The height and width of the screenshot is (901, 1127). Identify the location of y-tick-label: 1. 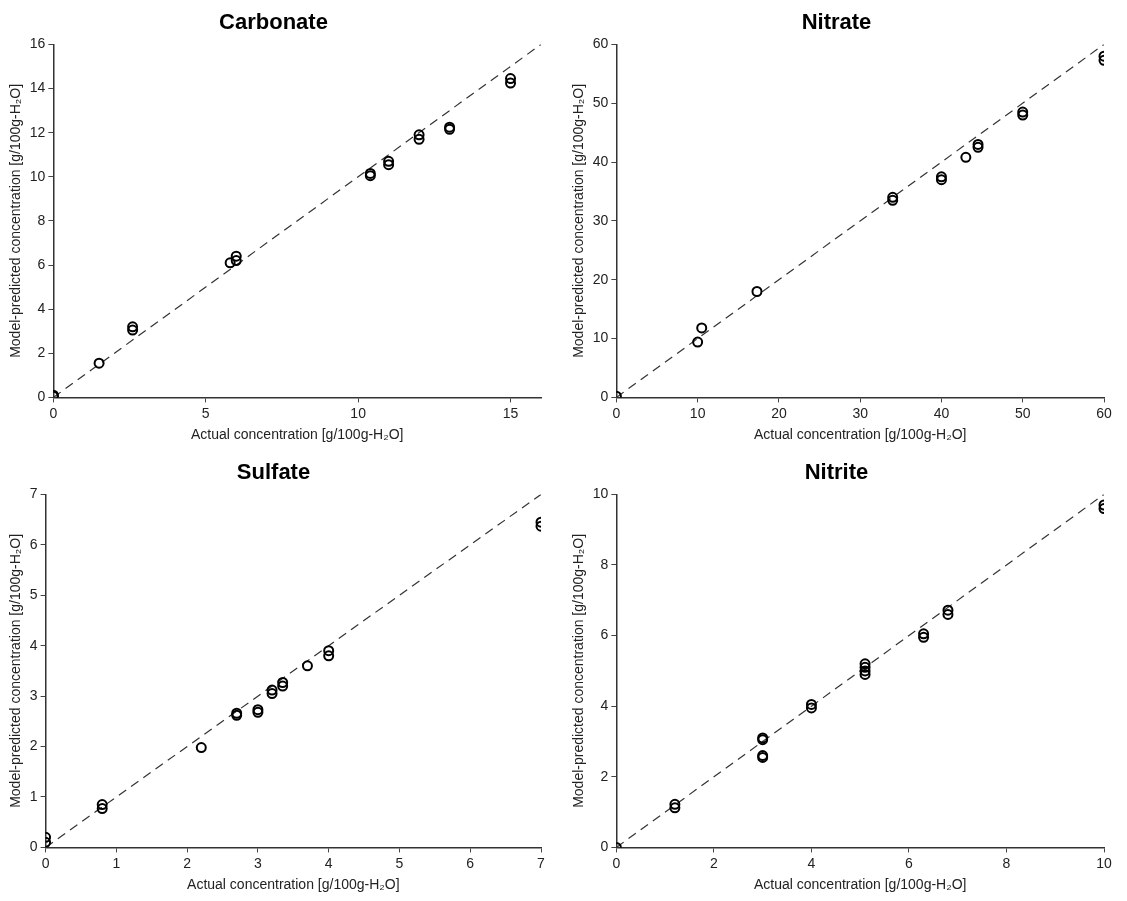
(33, 795).